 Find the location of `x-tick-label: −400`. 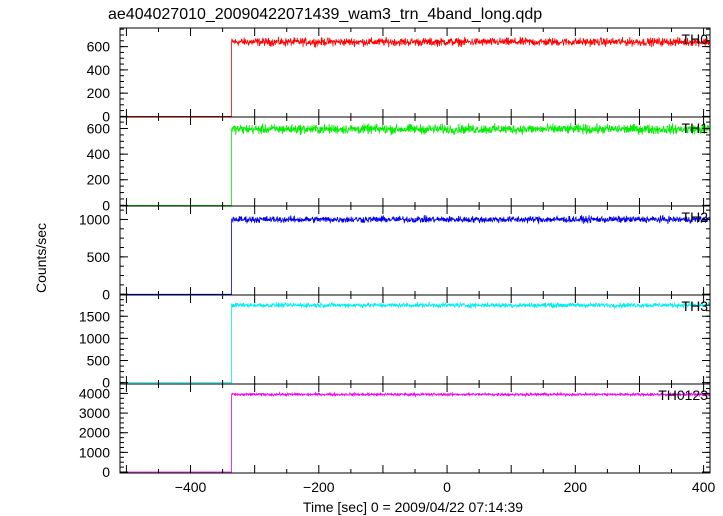

x-tick-label: −400 is located at coordinates (191, 487).